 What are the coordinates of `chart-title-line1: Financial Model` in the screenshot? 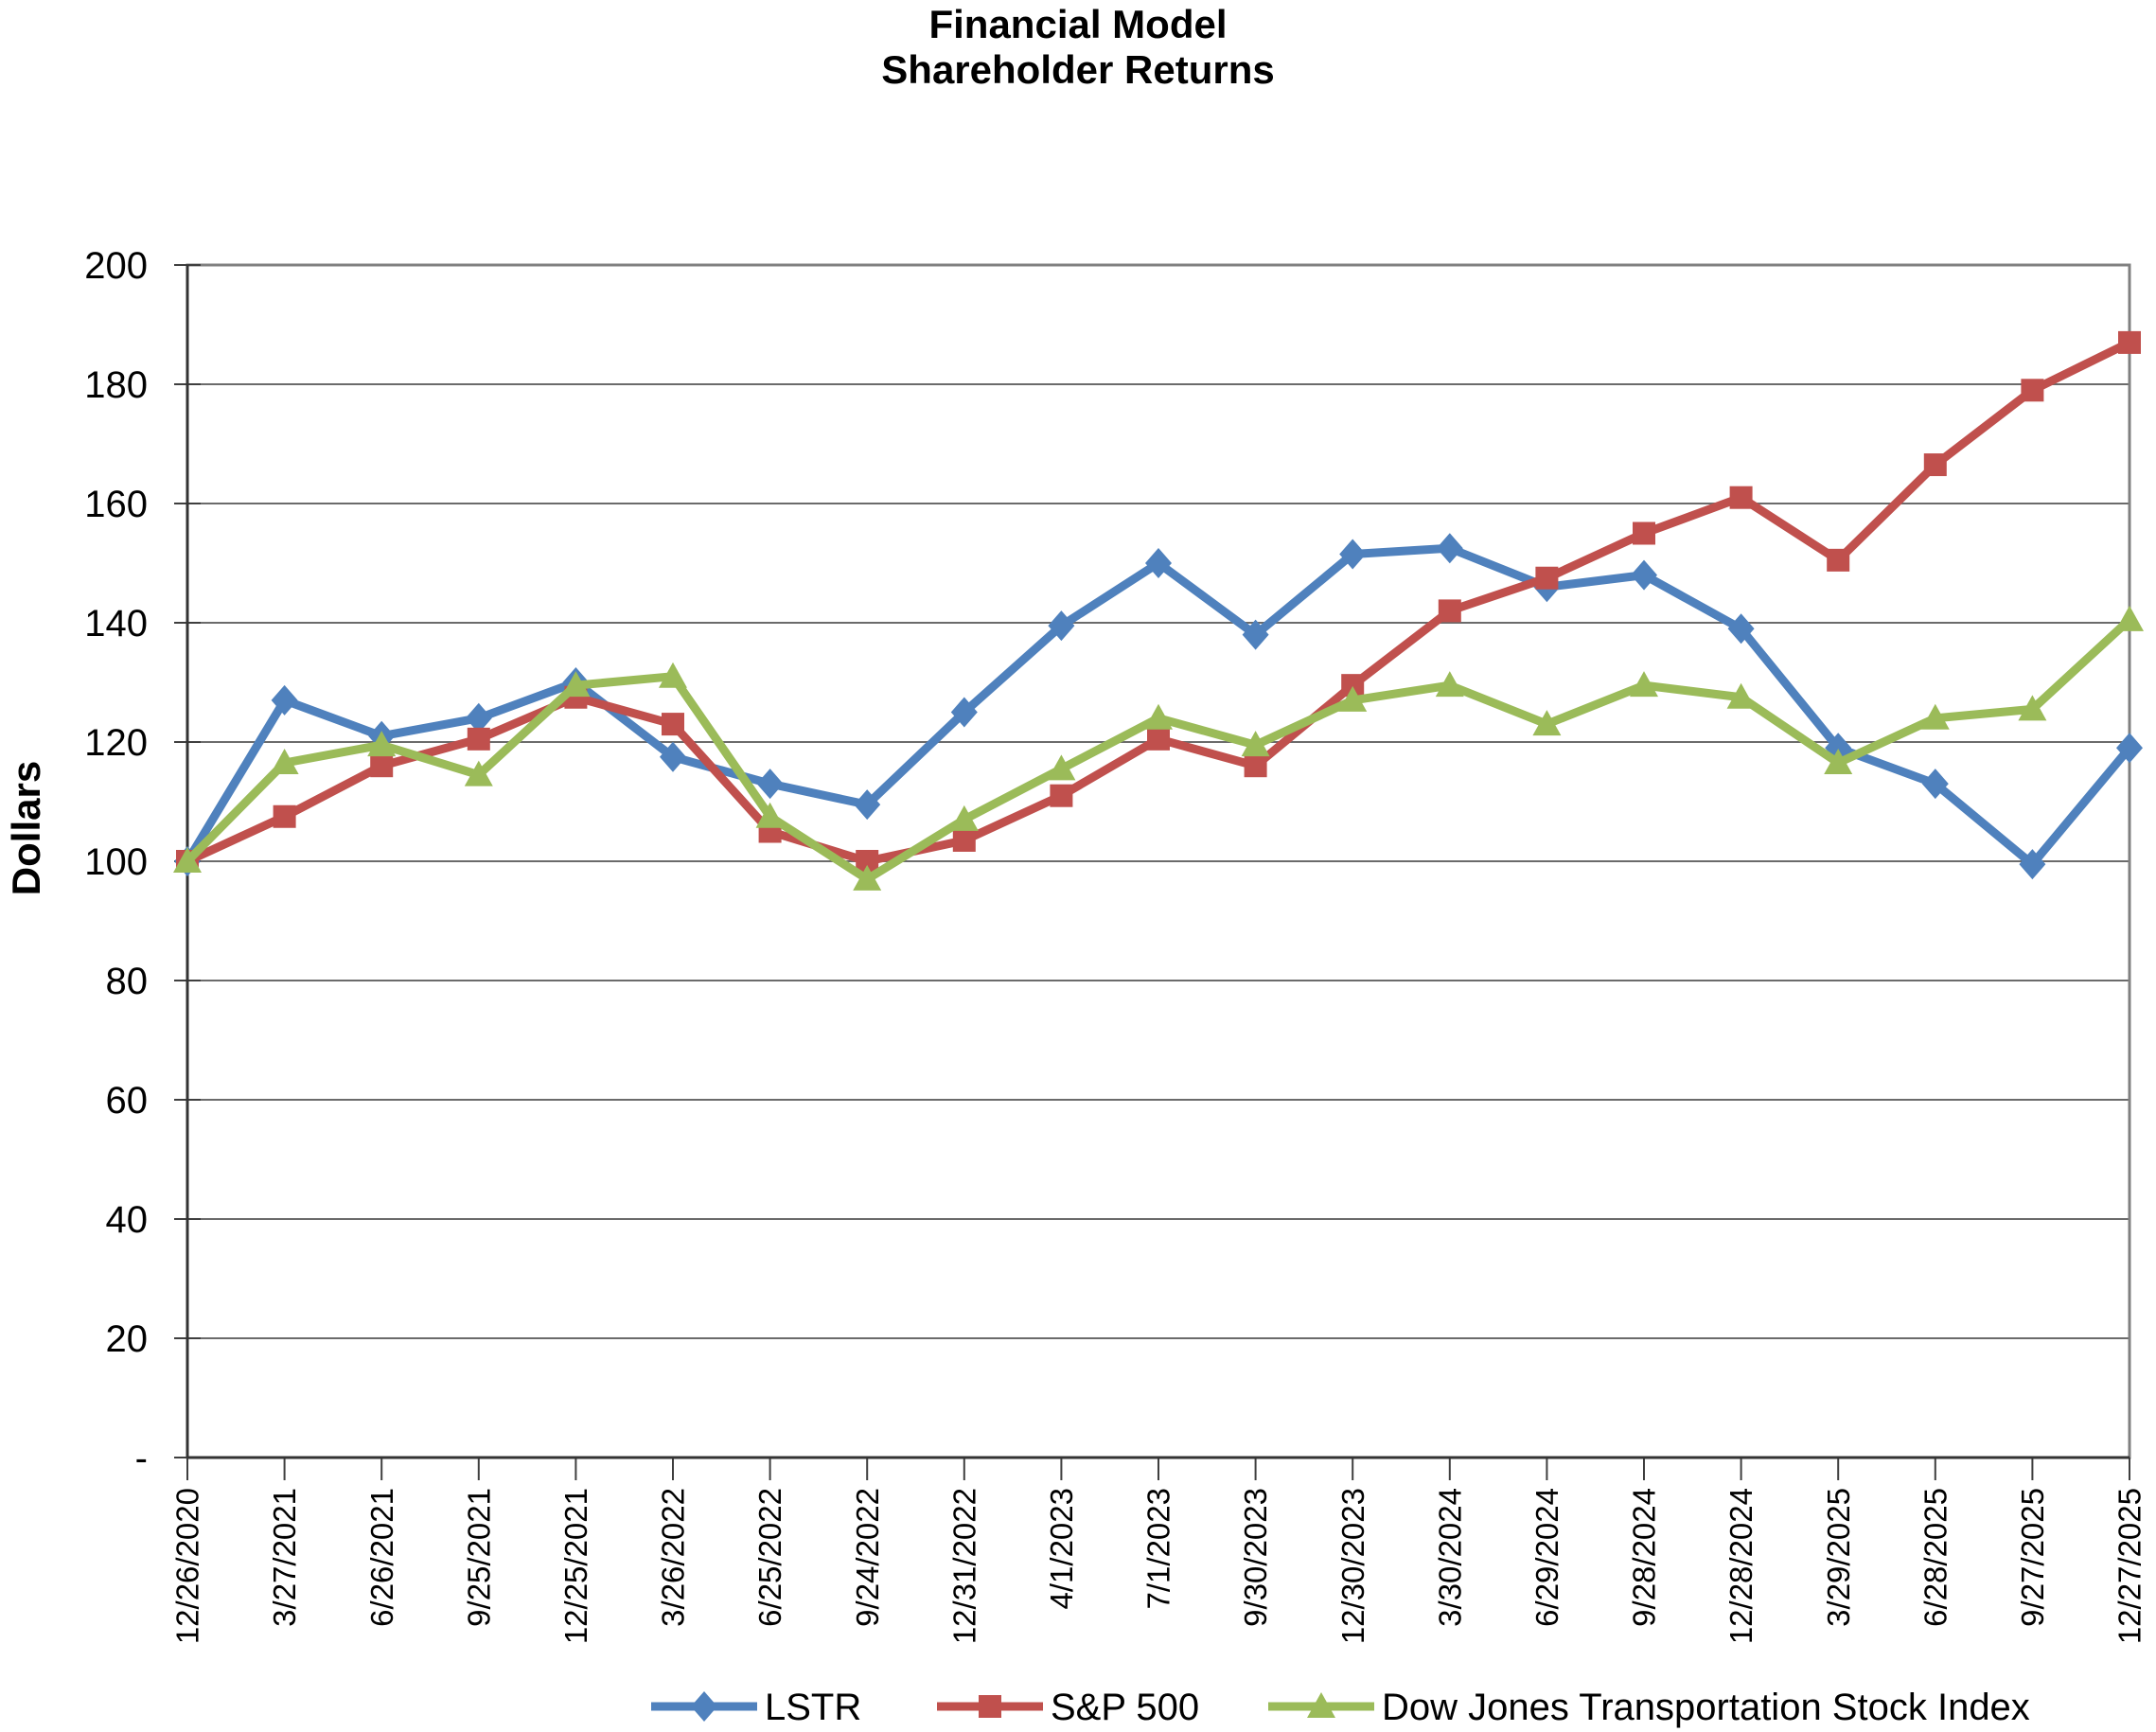 It's located at (1078, 24).